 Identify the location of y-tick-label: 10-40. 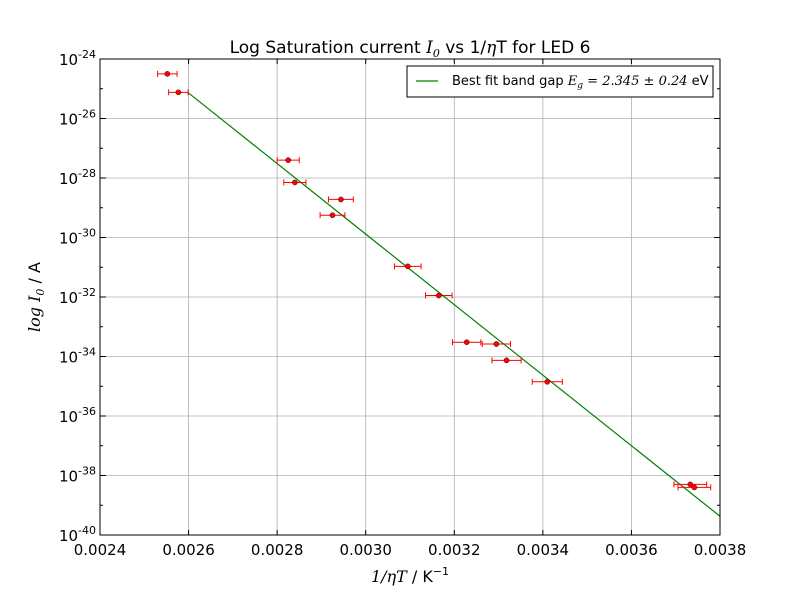
(77, 534).